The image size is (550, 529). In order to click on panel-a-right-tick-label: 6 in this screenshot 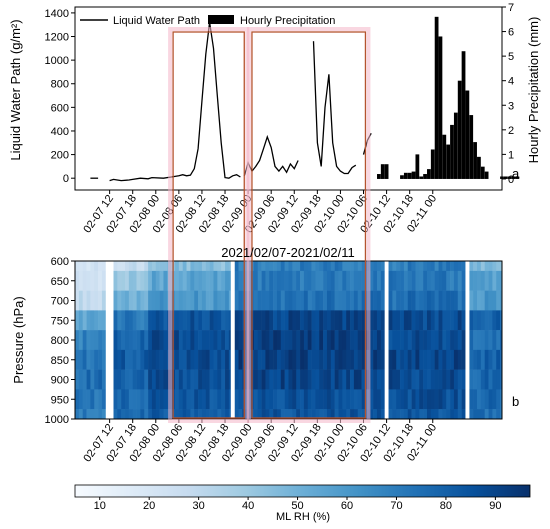, I will do `click(511, 33)`.